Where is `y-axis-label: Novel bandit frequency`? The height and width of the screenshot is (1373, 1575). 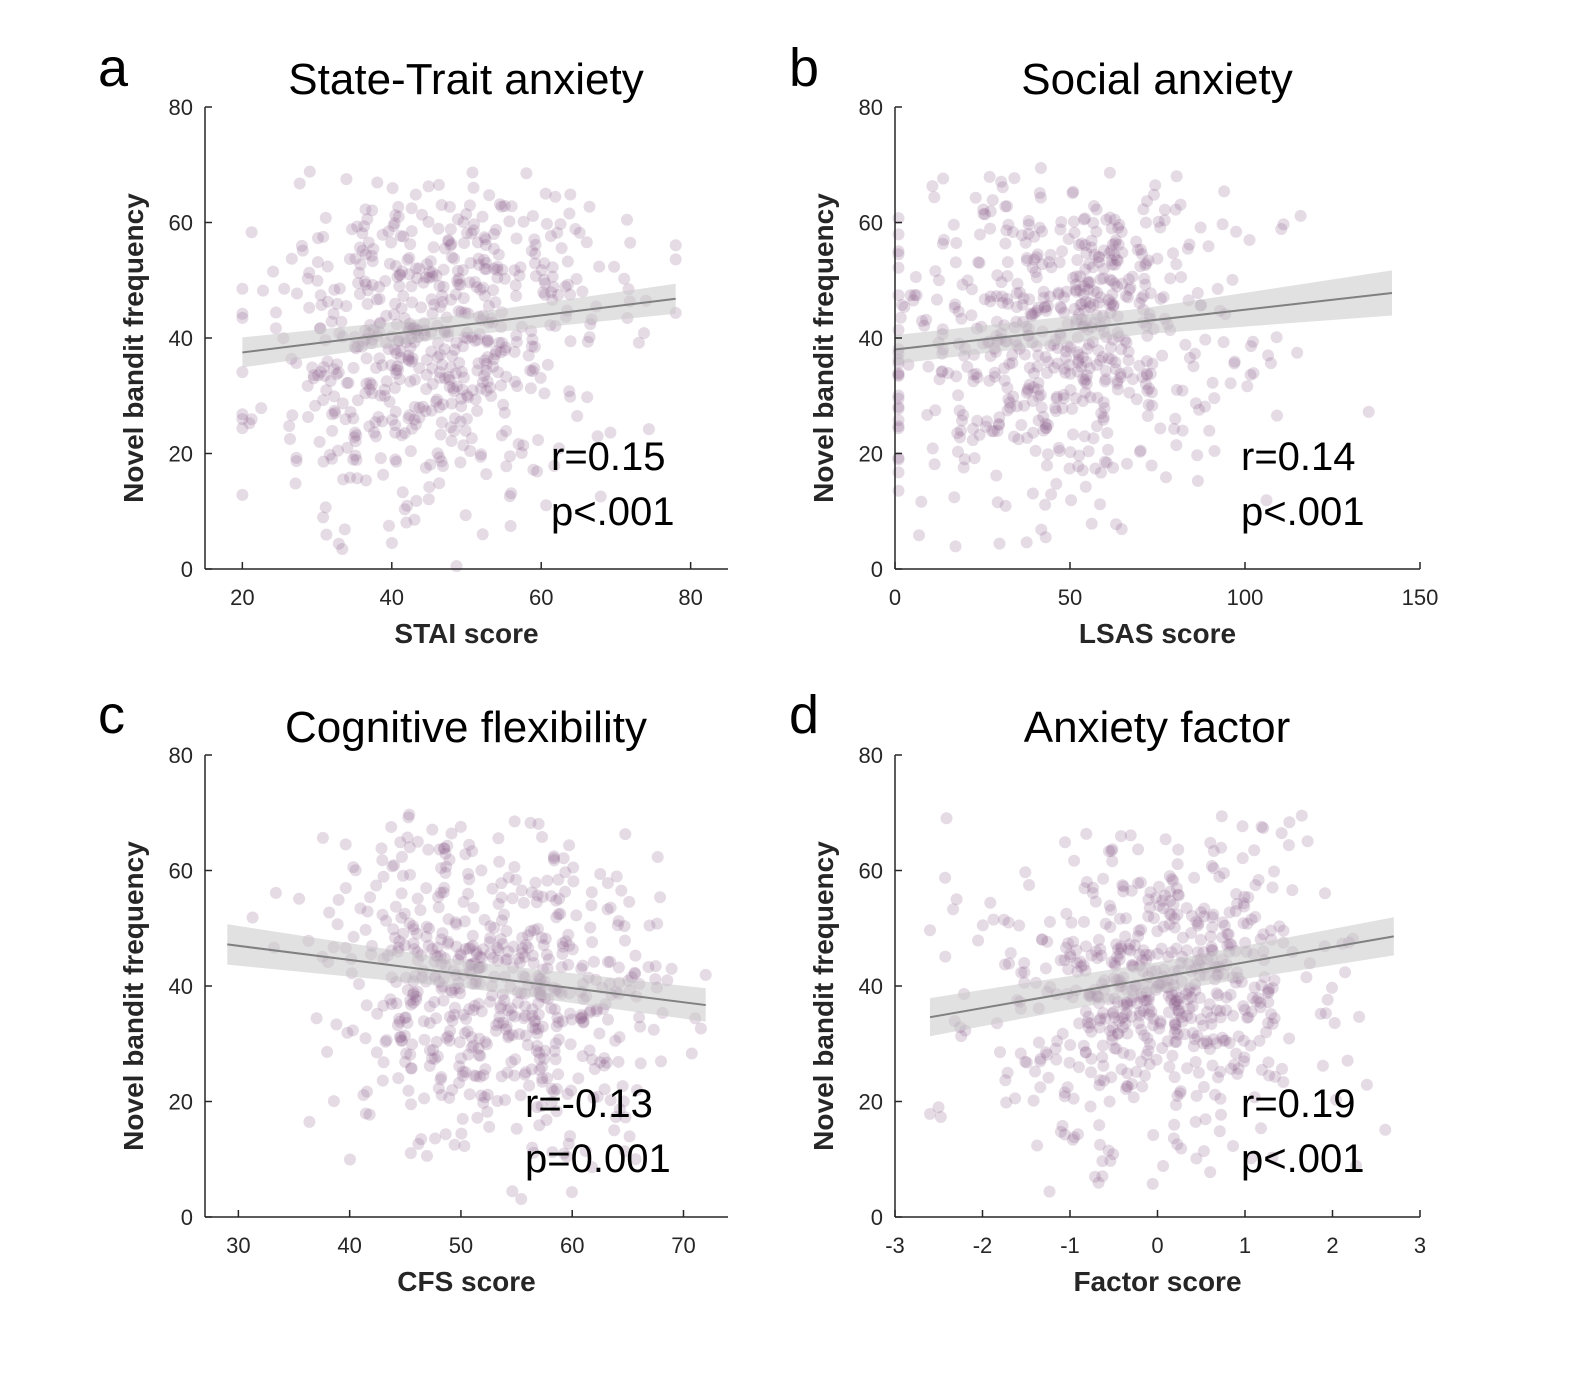
y-axis-label: Novel bandit frequency is located at coordinates (823, 996).